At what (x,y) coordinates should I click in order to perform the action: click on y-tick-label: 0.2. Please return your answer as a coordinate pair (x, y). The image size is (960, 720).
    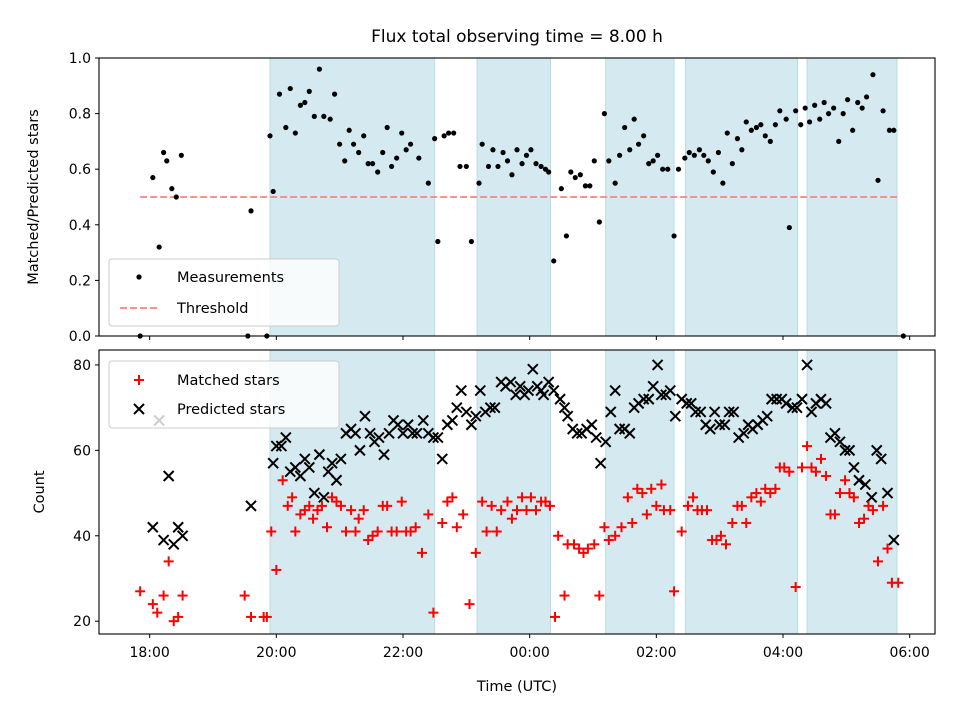
    Looking at the image, I should click on (80, 281).